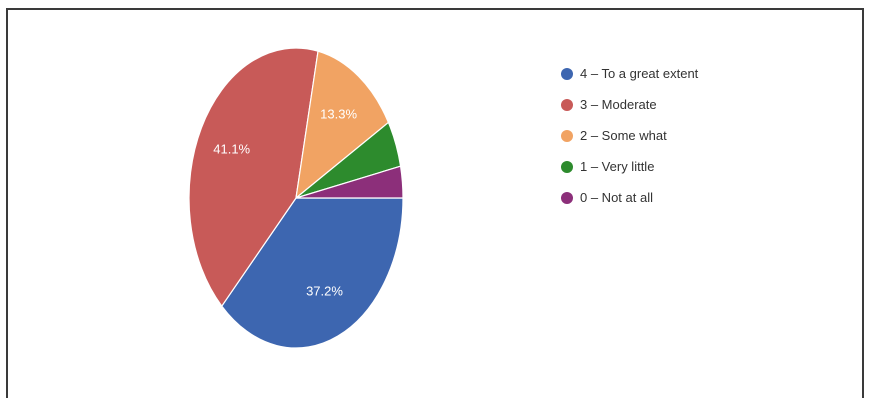 This screenshot has height=403, width=873. Describe the element at coordinates (231, 149) in the screenshot. I see `slice-label-1: 41.1%` at that location.